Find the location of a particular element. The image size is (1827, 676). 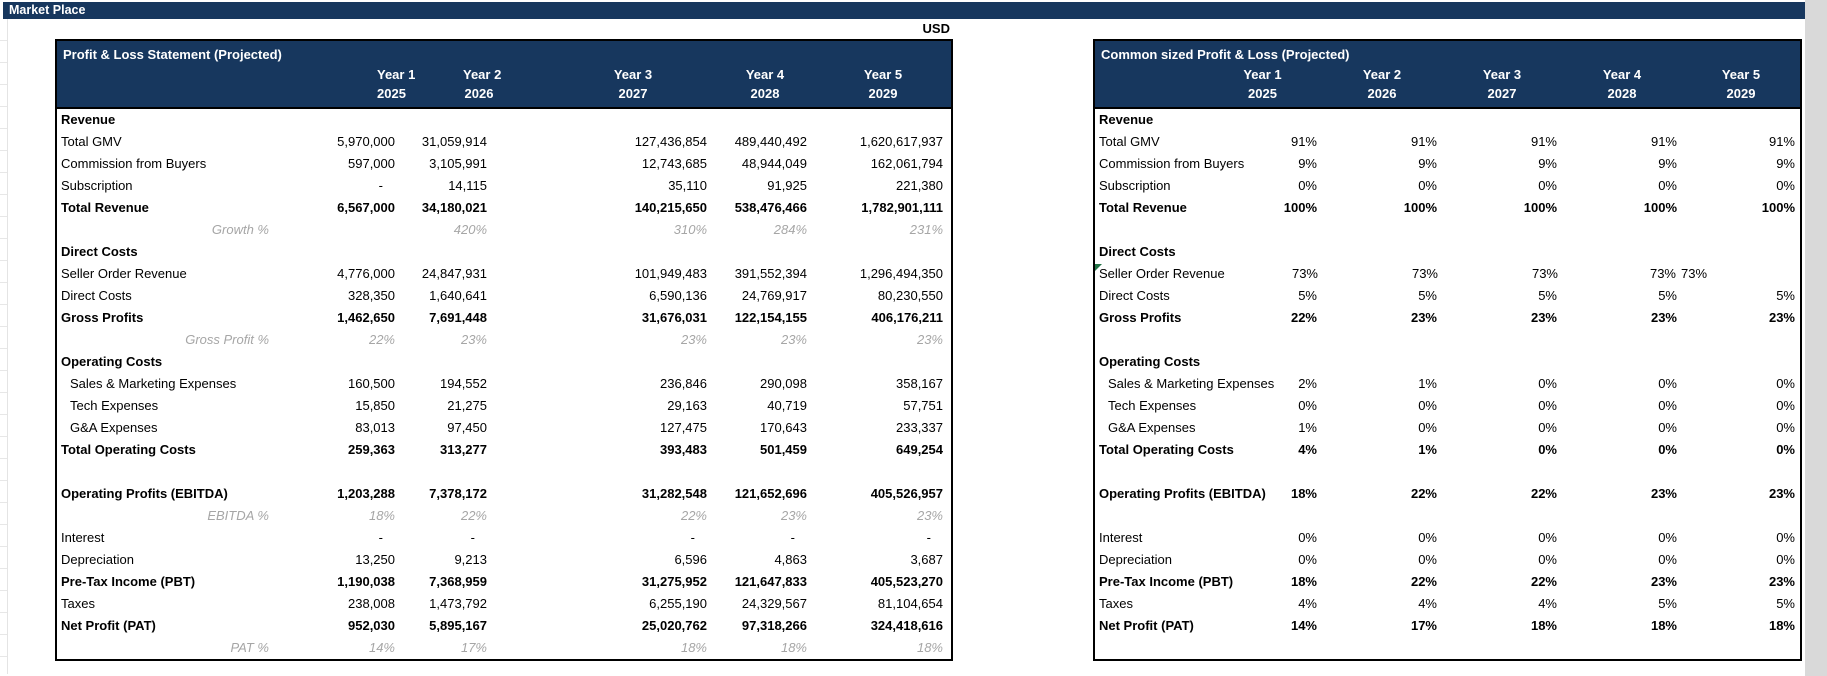

value-cell: 406,176,211 is located at coordinates (907, 317).